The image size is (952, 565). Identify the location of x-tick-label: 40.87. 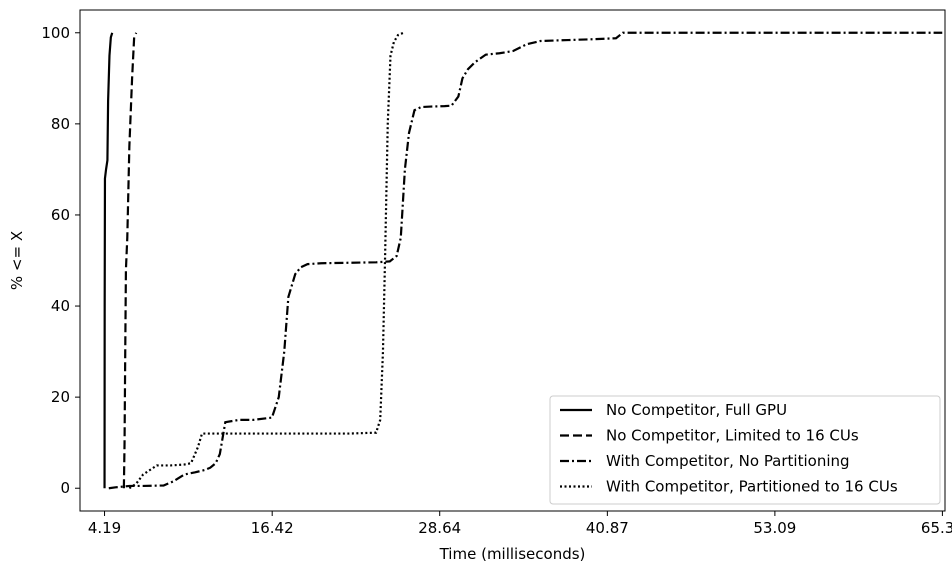
(607, 528).